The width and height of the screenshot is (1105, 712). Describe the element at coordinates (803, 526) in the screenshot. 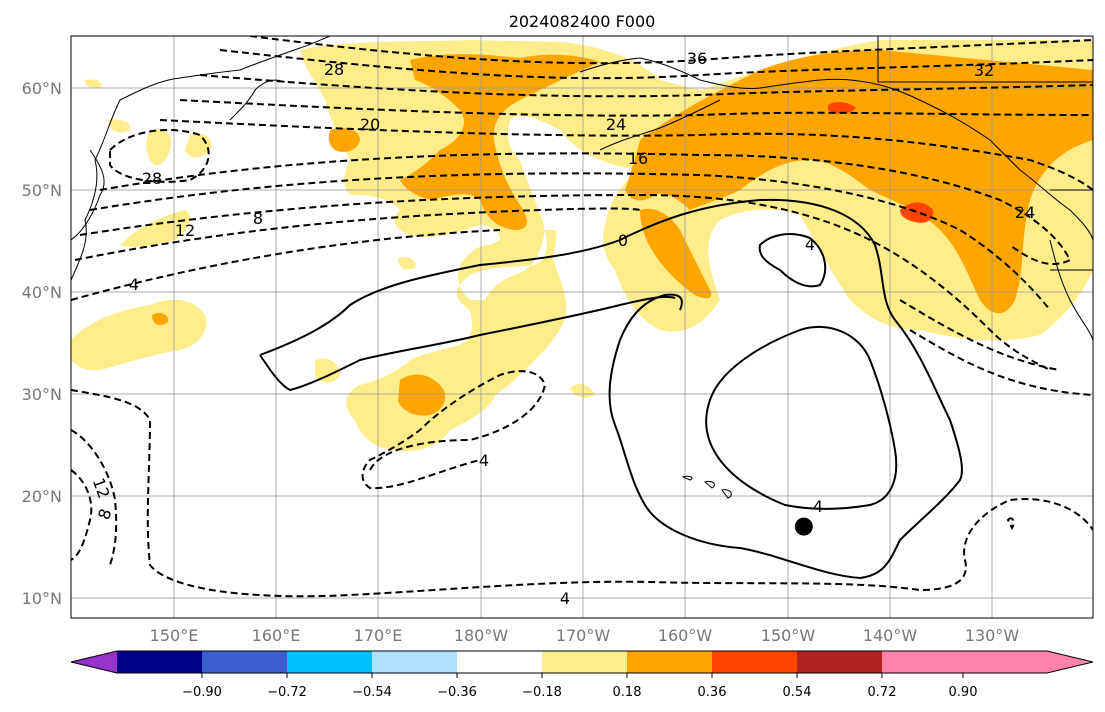

I see `storm-center-marker` at that location.